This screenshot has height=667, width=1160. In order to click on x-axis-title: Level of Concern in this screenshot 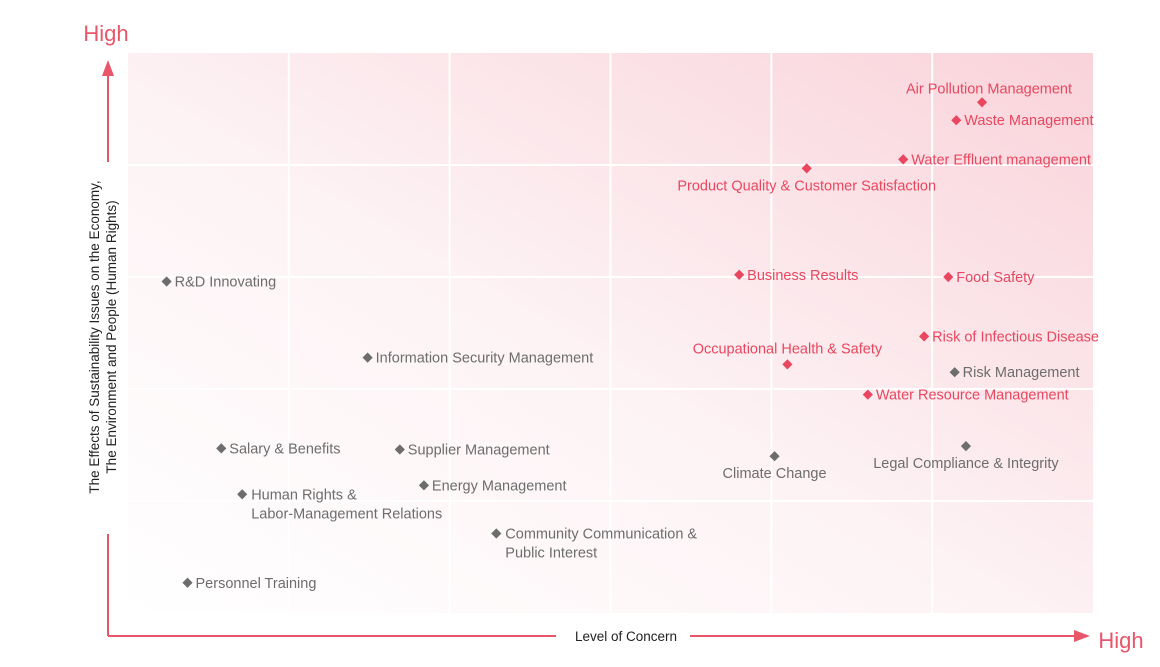, I will do `click(626, 636)`.